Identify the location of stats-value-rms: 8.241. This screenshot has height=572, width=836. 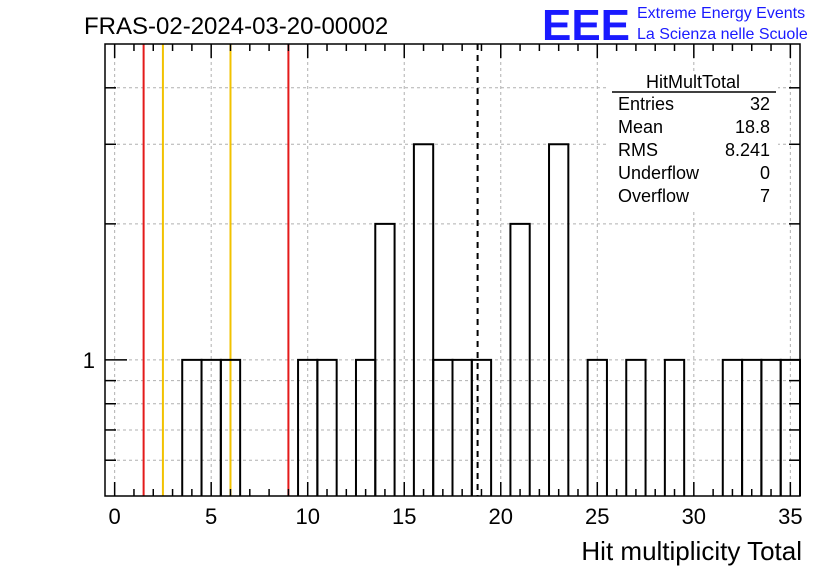
(747, 150).